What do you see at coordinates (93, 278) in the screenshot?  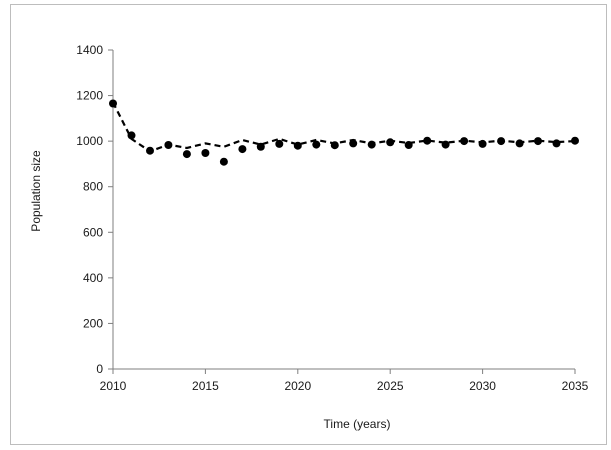 I see `y-tick-label: 400` at bounding box center [93, 278].